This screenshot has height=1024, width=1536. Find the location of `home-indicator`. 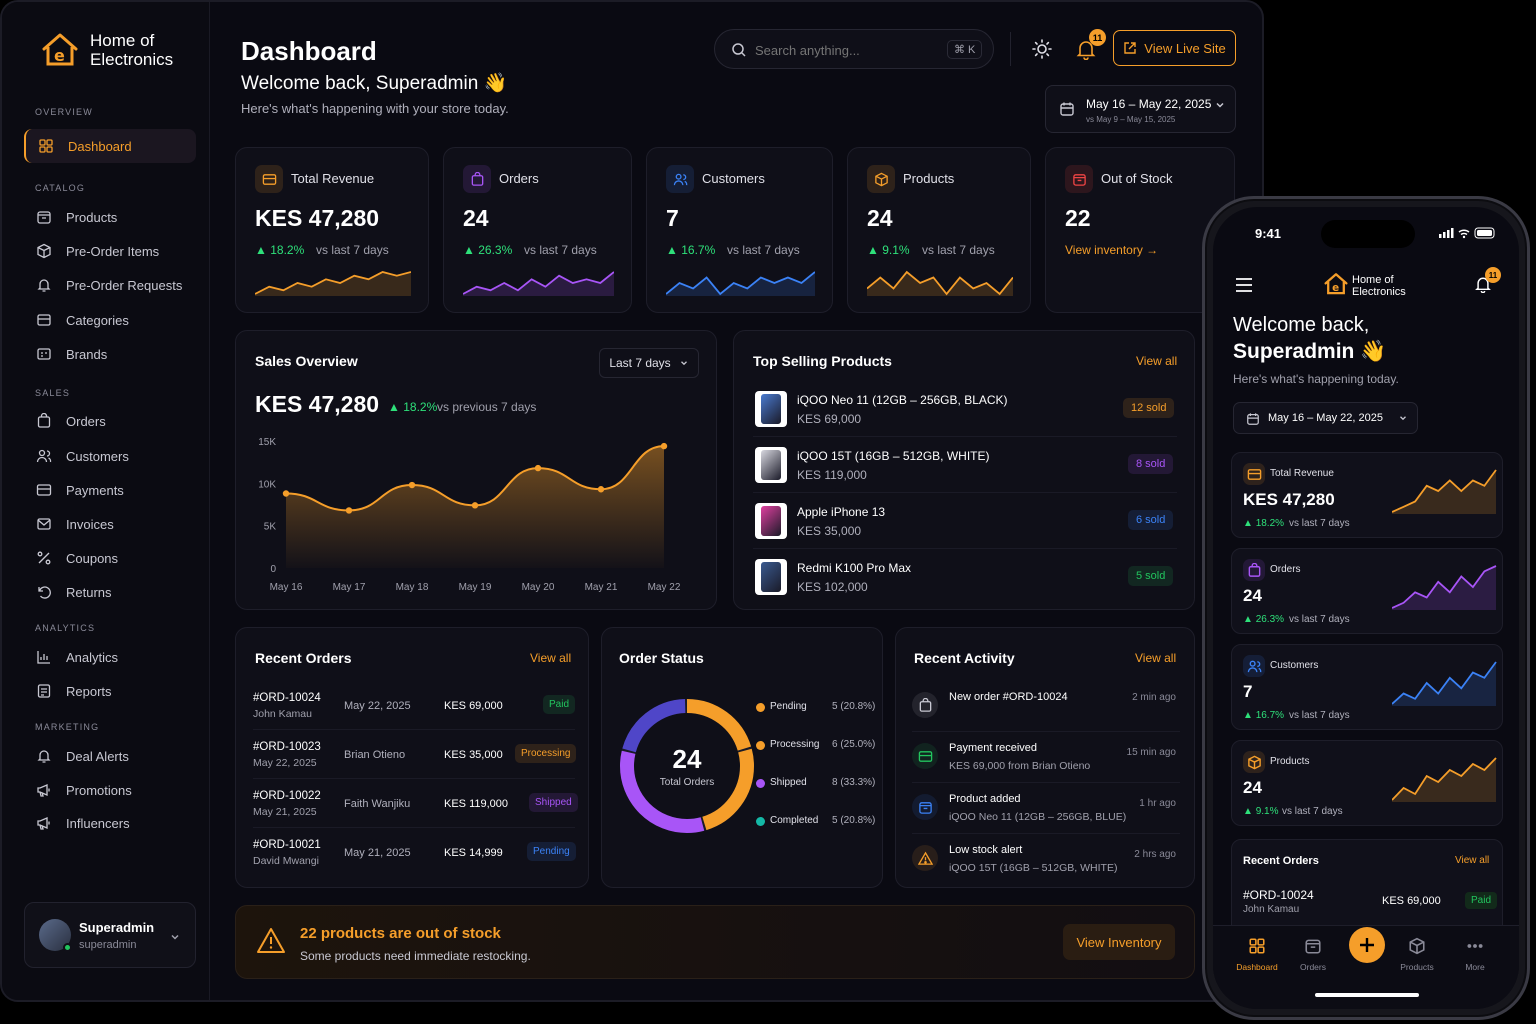

home-indicator is located at coordinates (1367, 995).